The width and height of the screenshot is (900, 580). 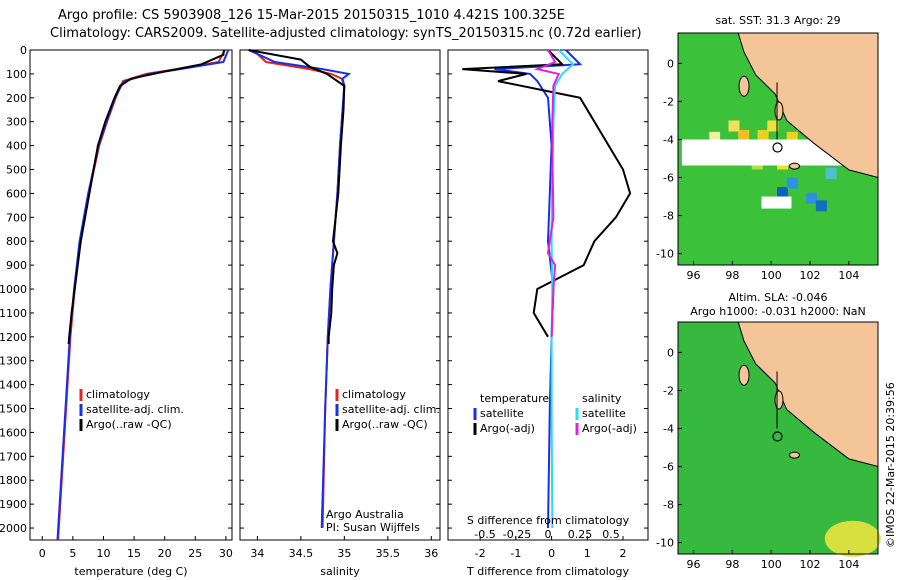 What do you see at coordinates (344, 553) in the screenshot?
I see `x-tick-label: 35` at bounding box center [344, 553].